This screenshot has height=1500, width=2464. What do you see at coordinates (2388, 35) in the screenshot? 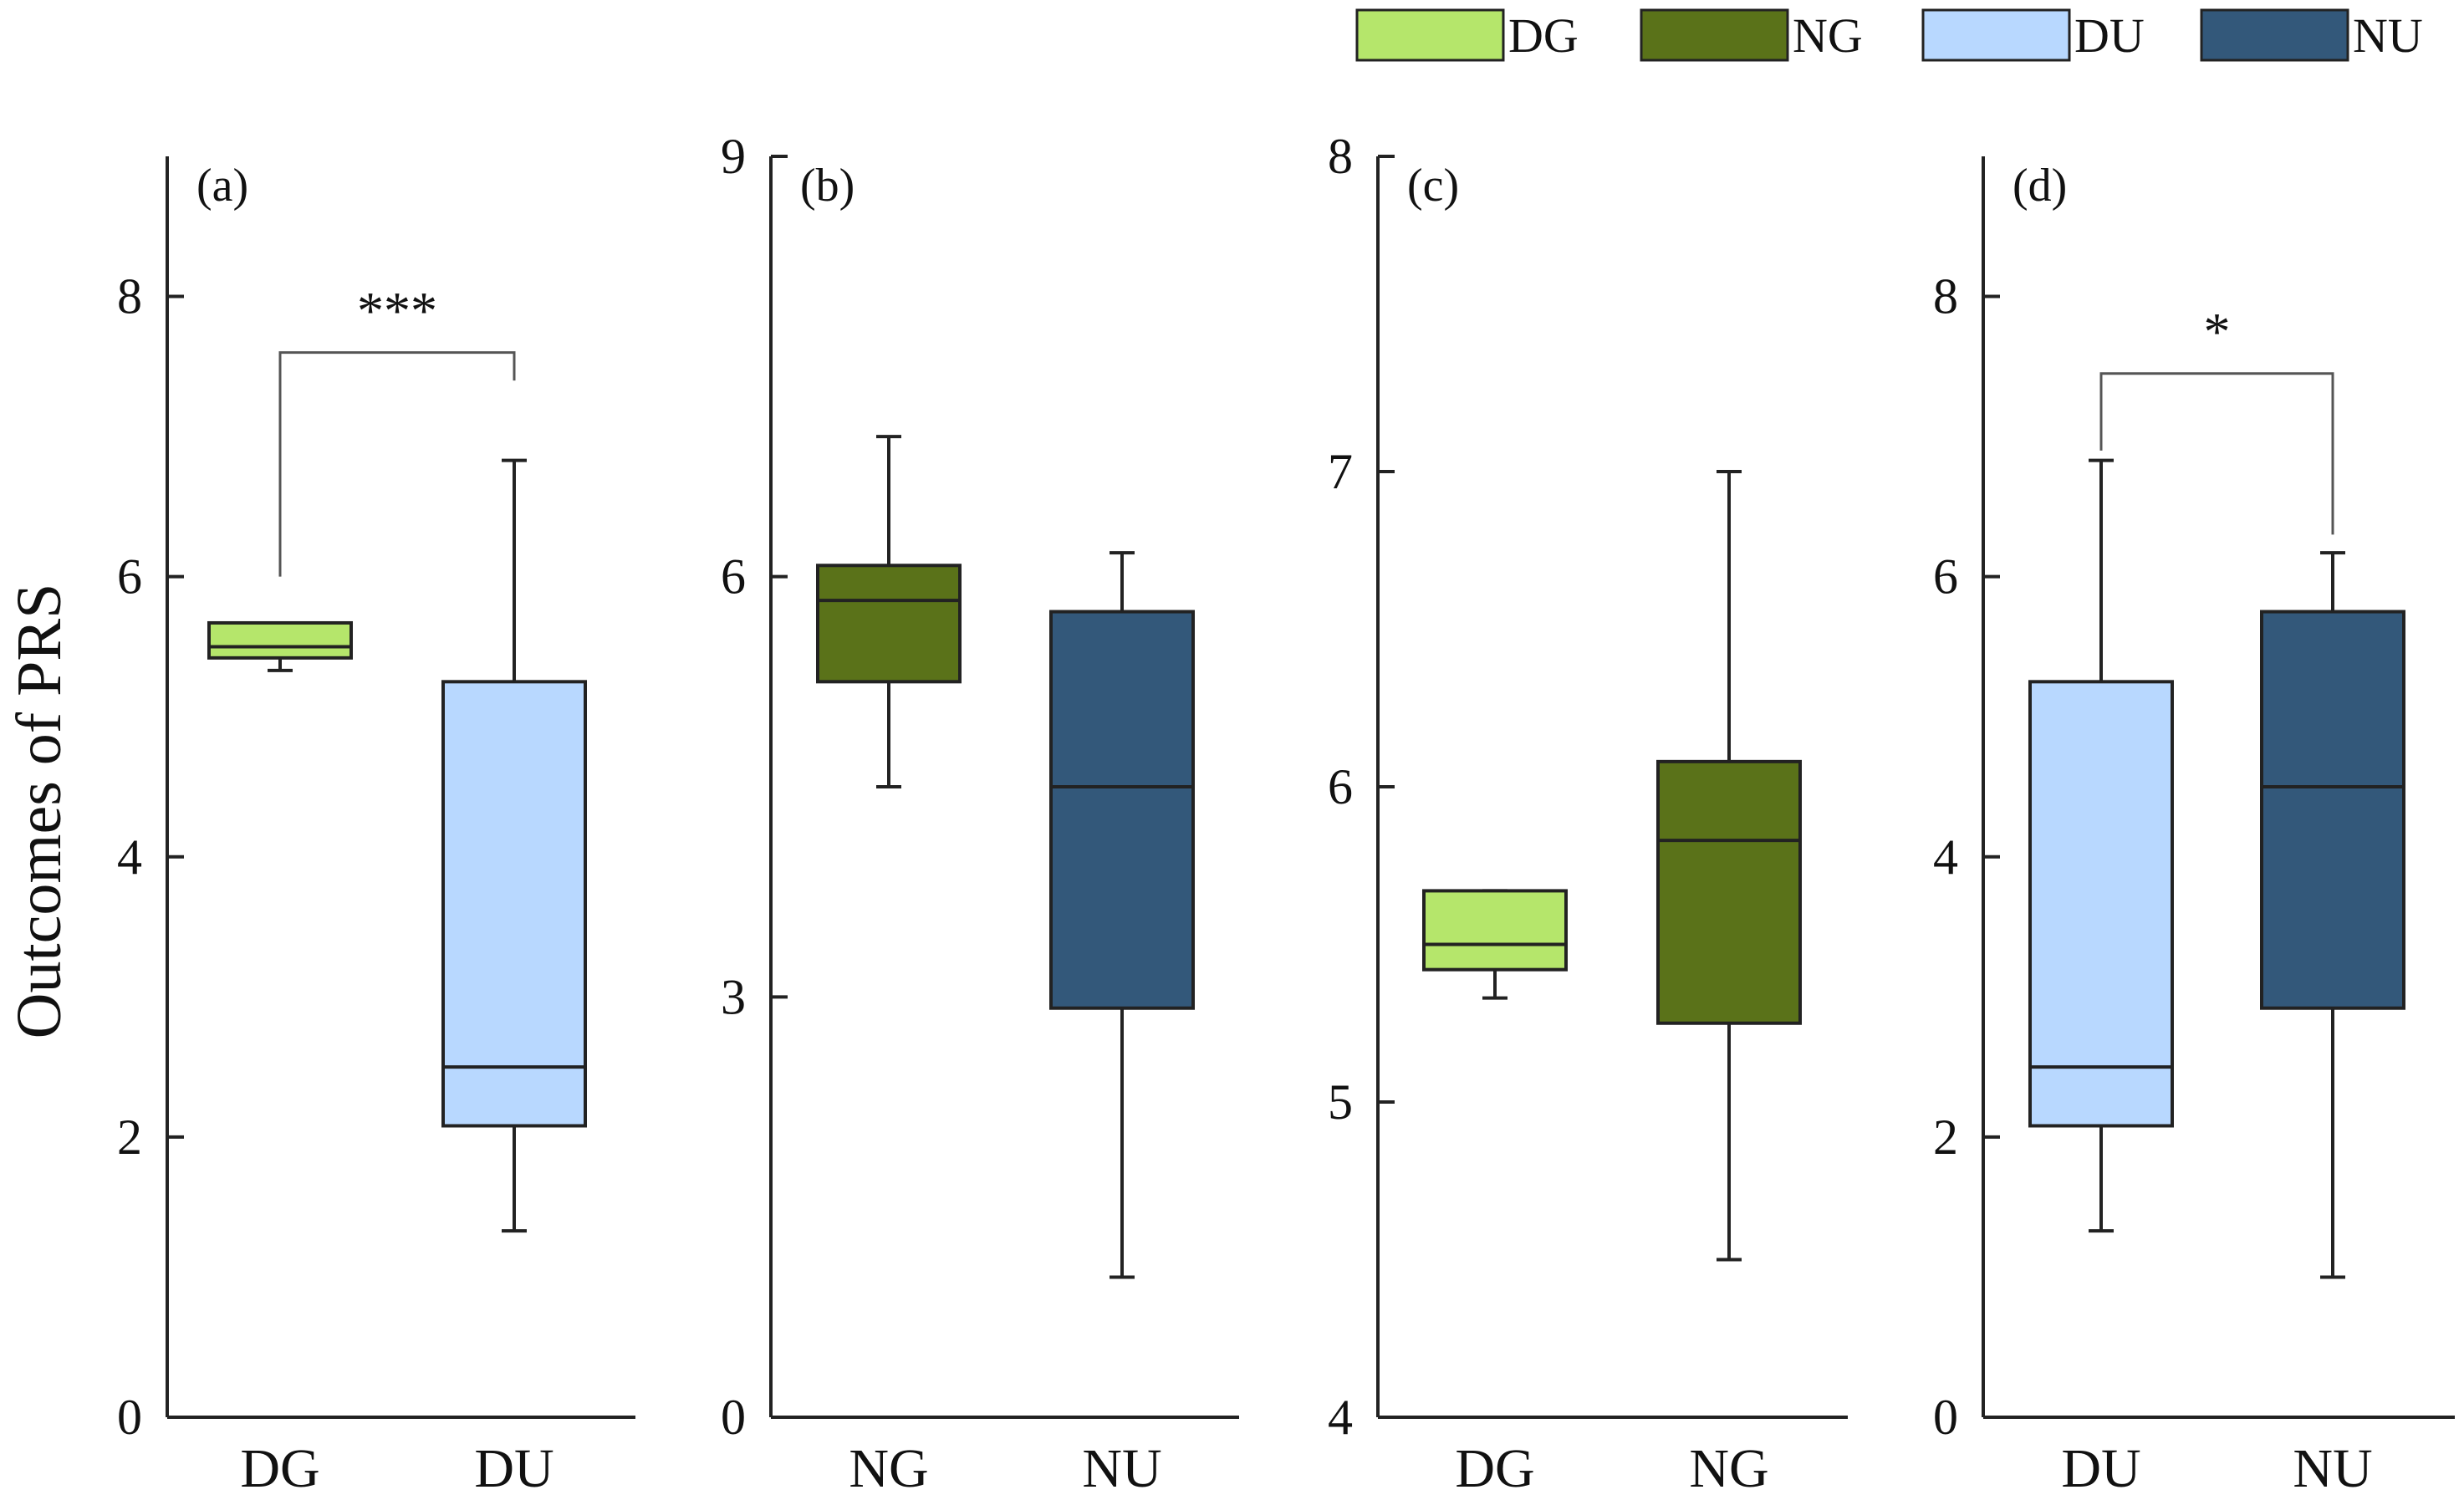
I see `legend-label-nu: NU` at bounding box center [2388, 35].